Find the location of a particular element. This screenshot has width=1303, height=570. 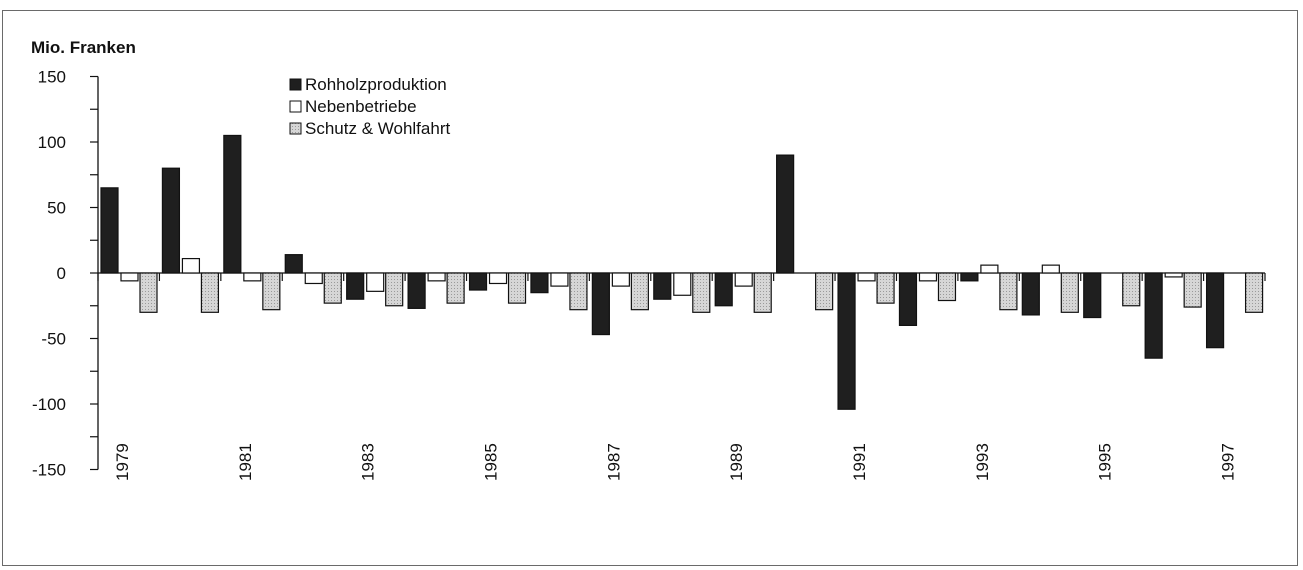

y-tick-label: 0 is located at coordinates (61, 273).